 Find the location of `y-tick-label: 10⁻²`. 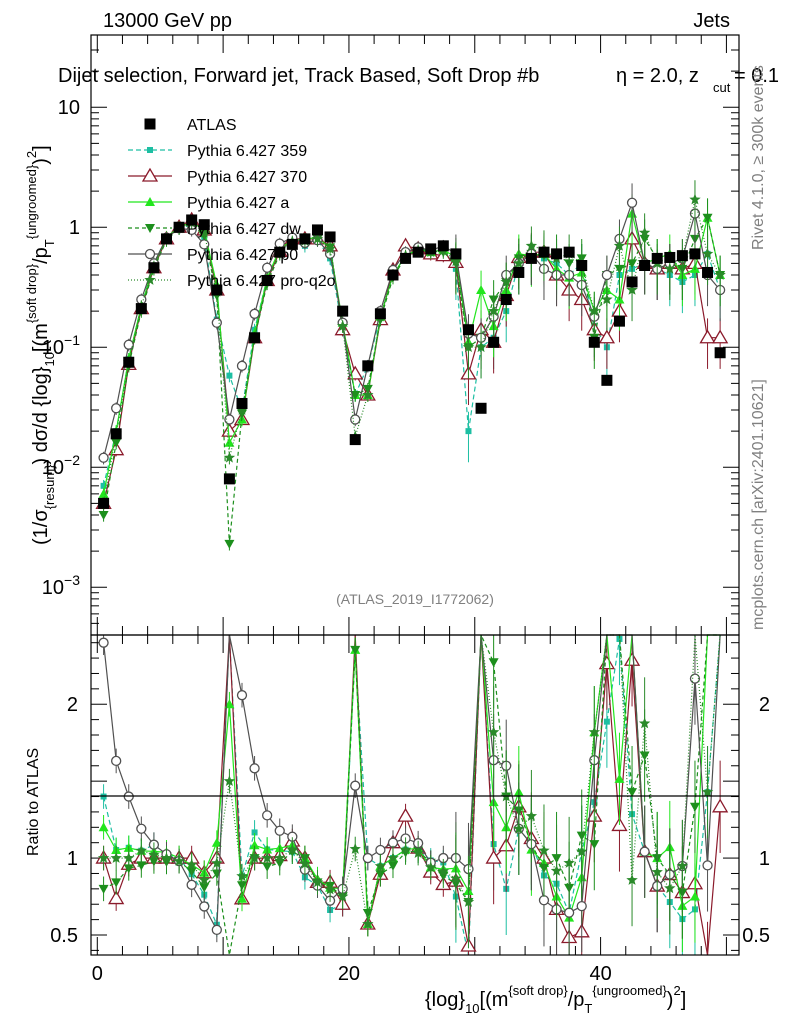

y-tick-label: 10⁻² is located at coordinates (61, 465).